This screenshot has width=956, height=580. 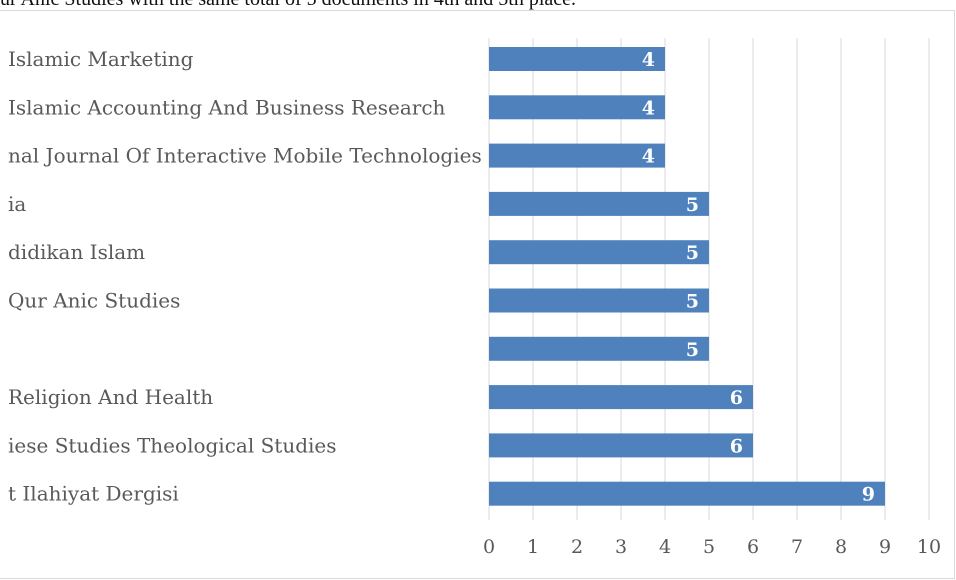 What do you see at coordinates (93, 494) in the screenshot?
I see `category-label-9: t Ilahiyat Dergisi` at bounding box center [93, 494].